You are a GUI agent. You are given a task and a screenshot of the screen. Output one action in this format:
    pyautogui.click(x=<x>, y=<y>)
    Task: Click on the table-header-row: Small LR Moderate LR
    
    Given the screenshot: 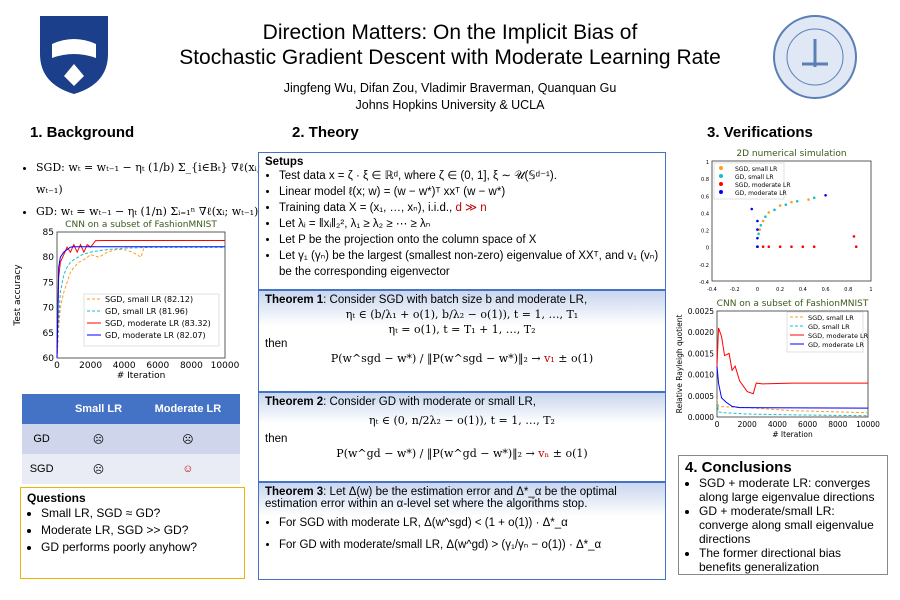 What is the action you would take?
    pyautogui.click(x=131, y=409)
    